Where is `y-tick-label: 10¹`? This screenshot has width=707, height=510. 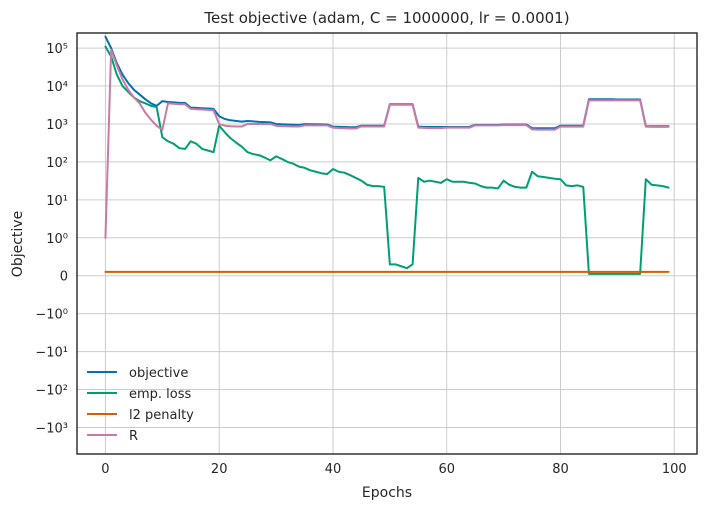
y-tick-label: 10¹ is located at coordinates (57, 201).